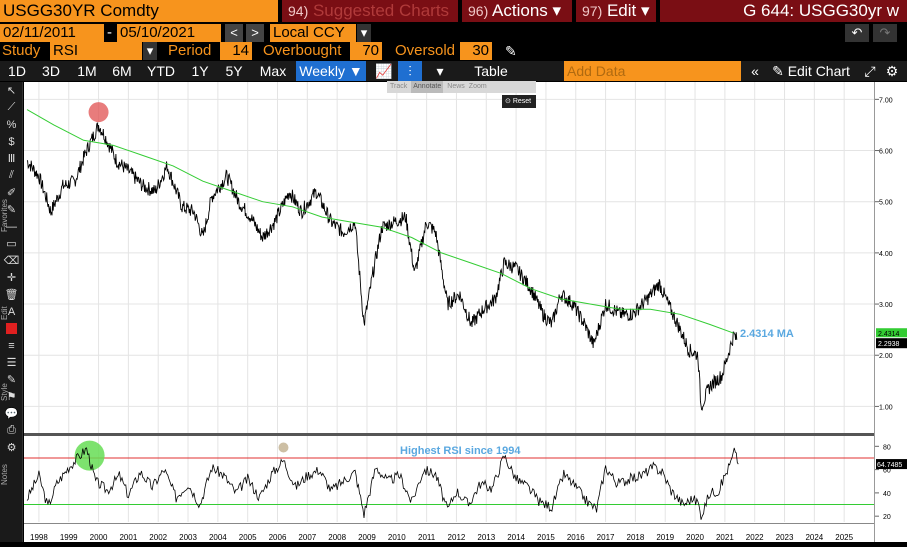 This screenshot has height=547, width=907. What do you see at coordinates (636, 537) in the screenshot?
I see `x-tick-label: 2018` at bounding box center [636, 537].